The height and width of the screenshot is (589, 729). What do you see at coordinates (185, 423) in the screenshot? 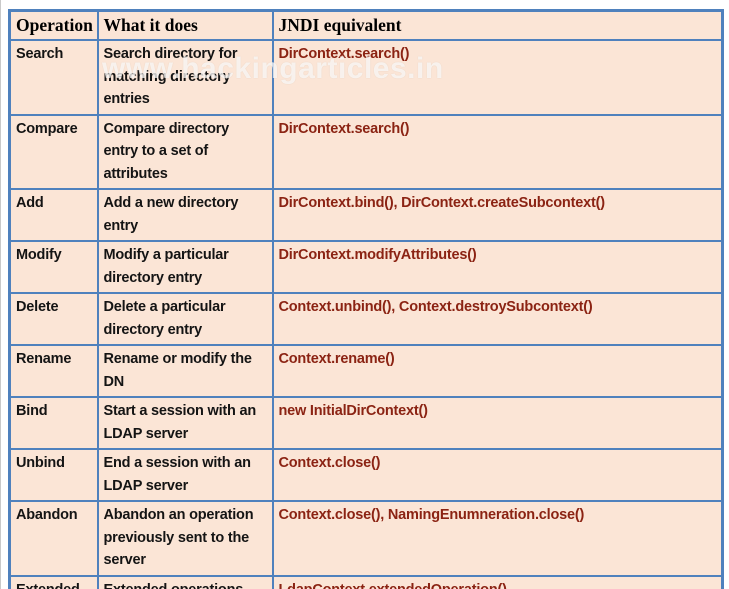
I see `description-cell: Start a session with an LDAP server` at bounding box center [185, 423].